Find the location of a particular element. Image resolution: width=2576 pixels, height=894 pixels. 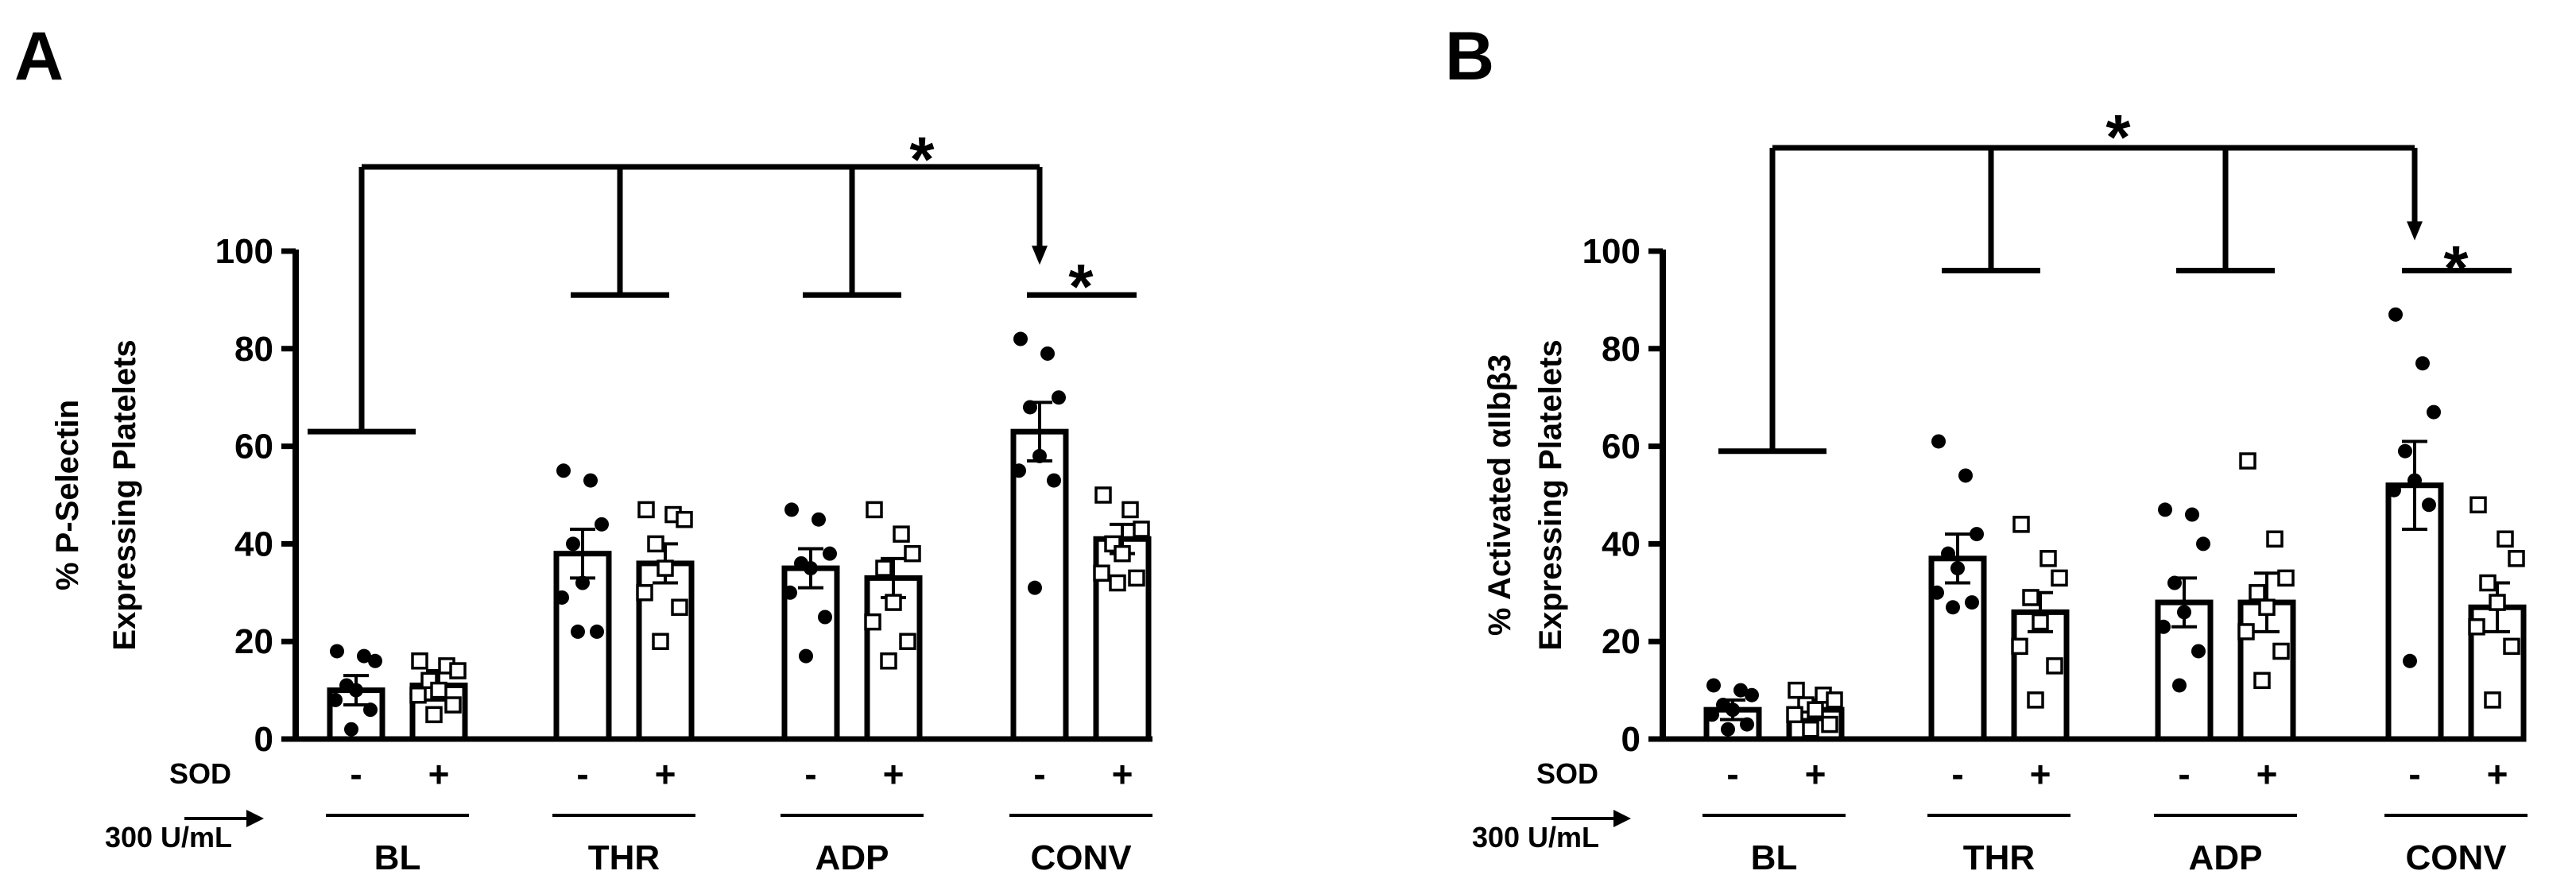

significance-arrow-tip is located at coordinates (1040, 255).